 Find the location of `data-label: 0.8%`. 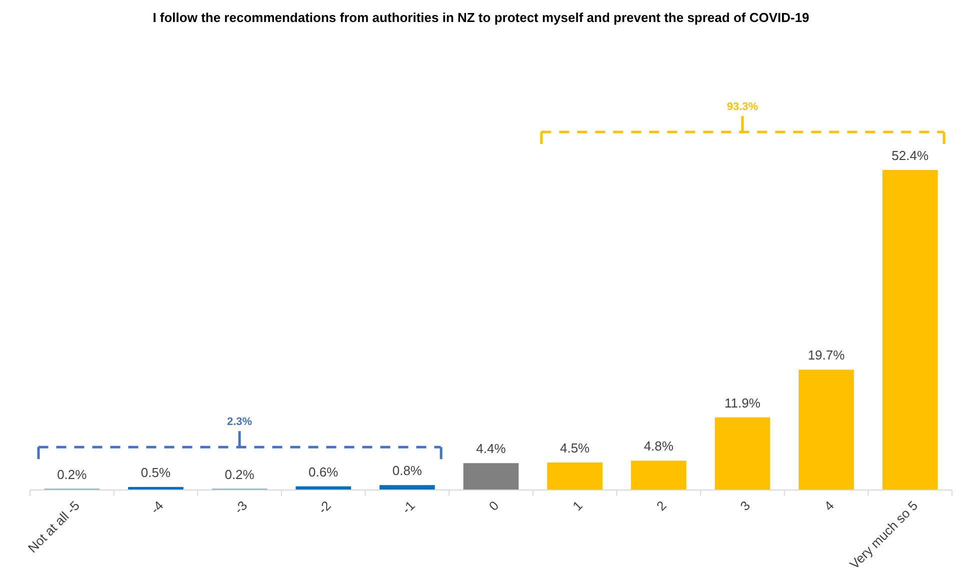

data-label: 0.8% is located at coordinates (407, 470).